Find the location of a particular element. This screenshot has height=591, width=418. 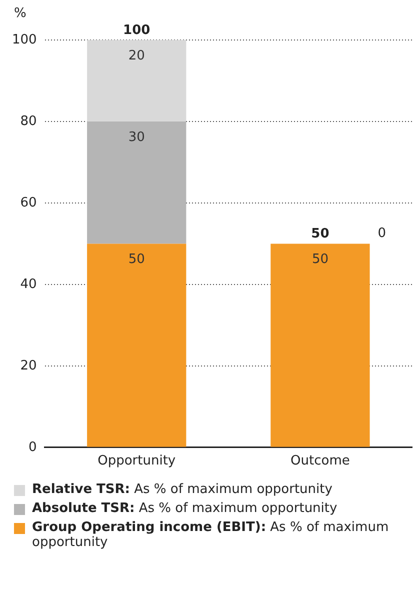

y-tick-label: 20 is located at coordinates (28, 366).